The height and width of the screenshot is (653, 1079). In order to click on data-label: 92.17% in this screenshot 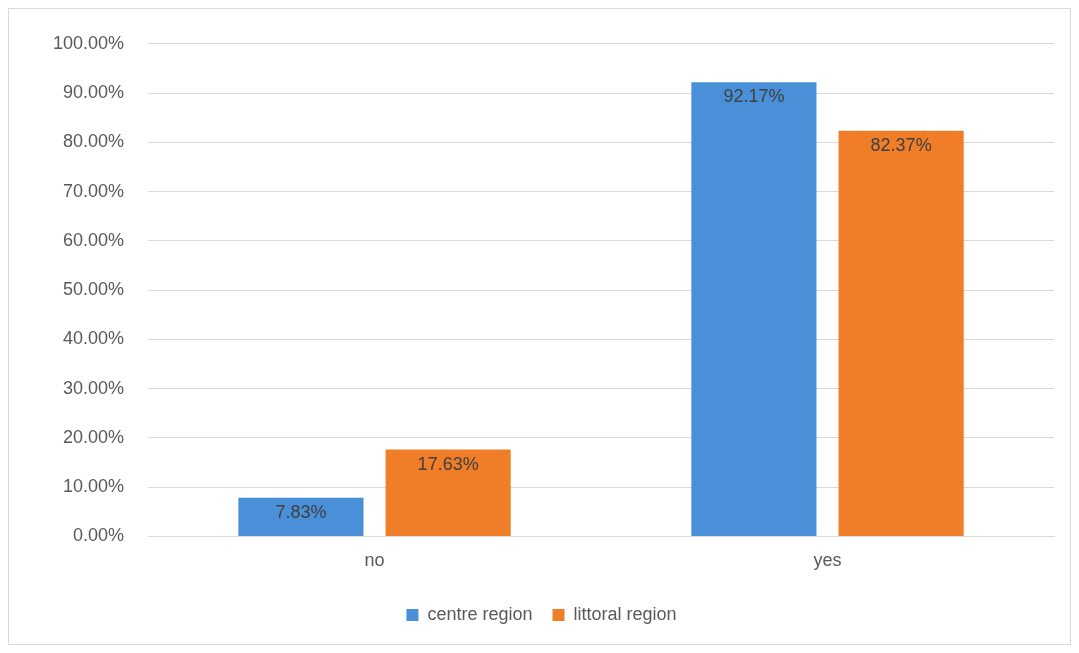, I will do `click(754, 96)`.